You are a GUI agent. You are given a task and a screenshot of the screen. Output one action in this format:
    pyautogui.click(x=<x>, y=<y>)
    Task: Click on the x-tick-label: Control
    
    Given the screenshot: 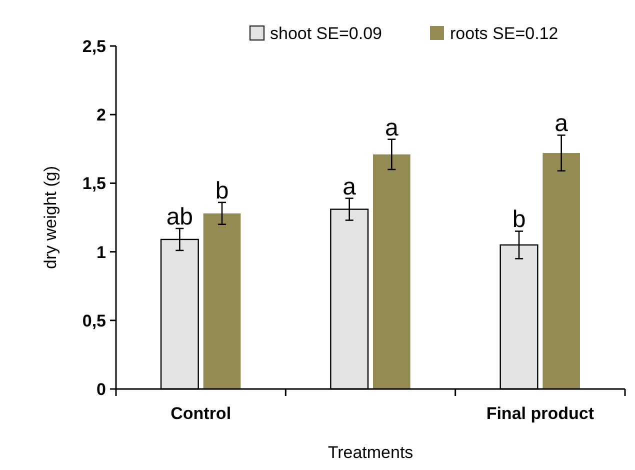 What is the action you would take?
    pyautogui.click(x=201, y=413)
    